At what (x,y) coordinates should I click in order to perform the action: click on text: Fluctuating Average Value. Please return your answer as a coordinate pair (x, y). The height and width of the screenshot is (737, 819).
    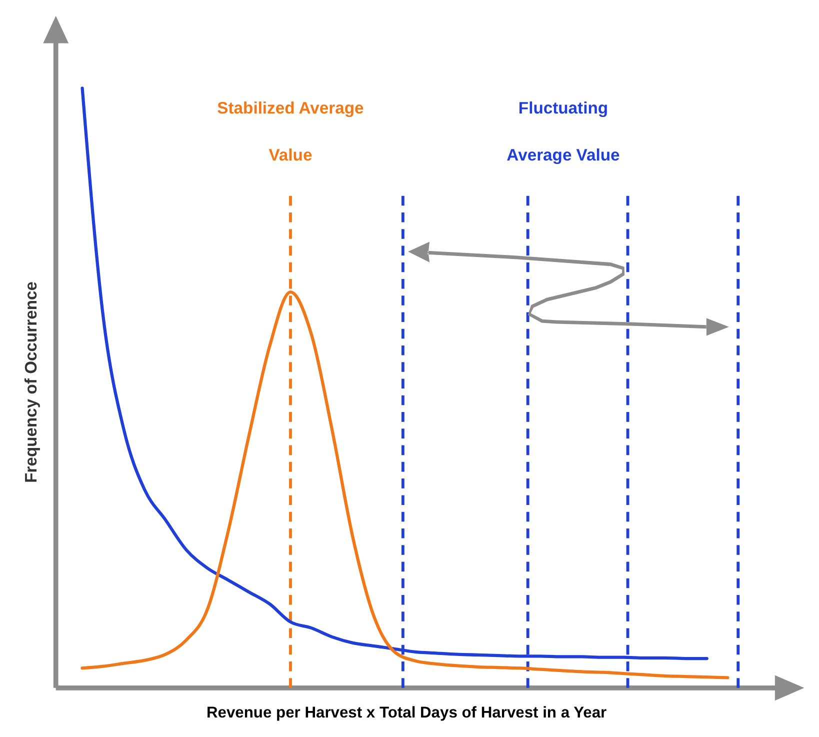
    Looking at the image, I should click on (563, 131).